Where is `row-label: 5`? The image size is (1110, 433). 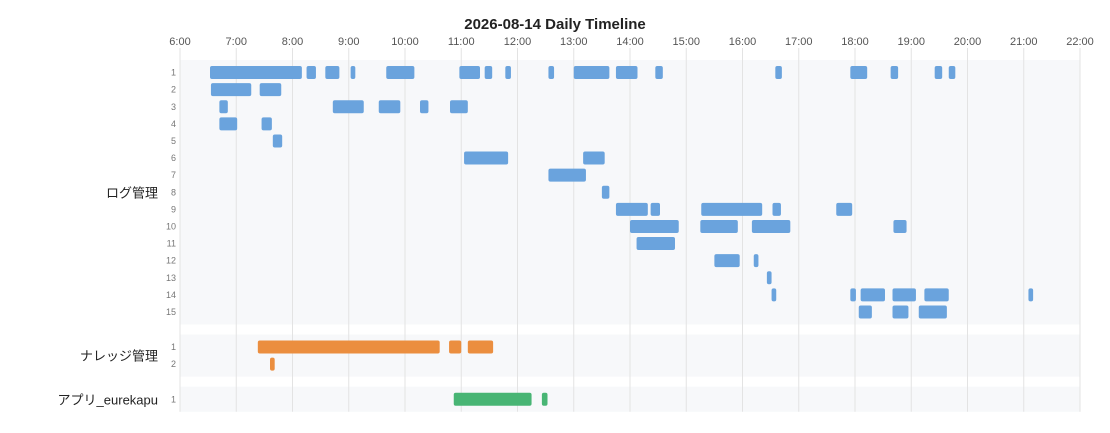
row-label: 5 is located at coordinates (173, 141).